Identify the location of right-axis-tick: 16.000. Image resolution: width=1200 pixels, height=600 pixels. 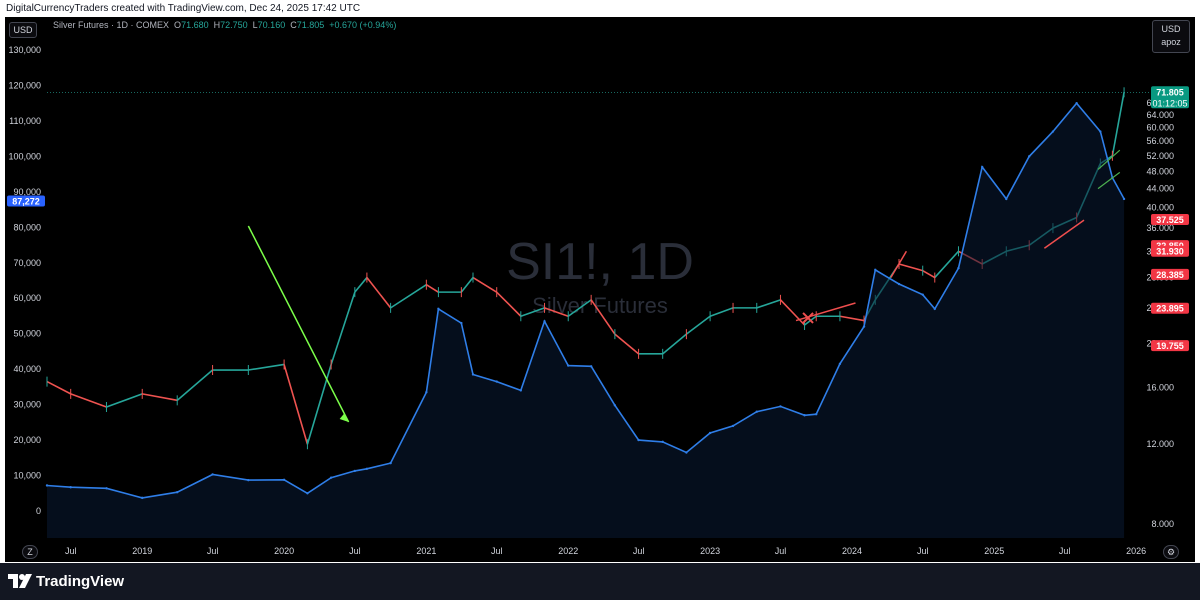
(1160, 388).